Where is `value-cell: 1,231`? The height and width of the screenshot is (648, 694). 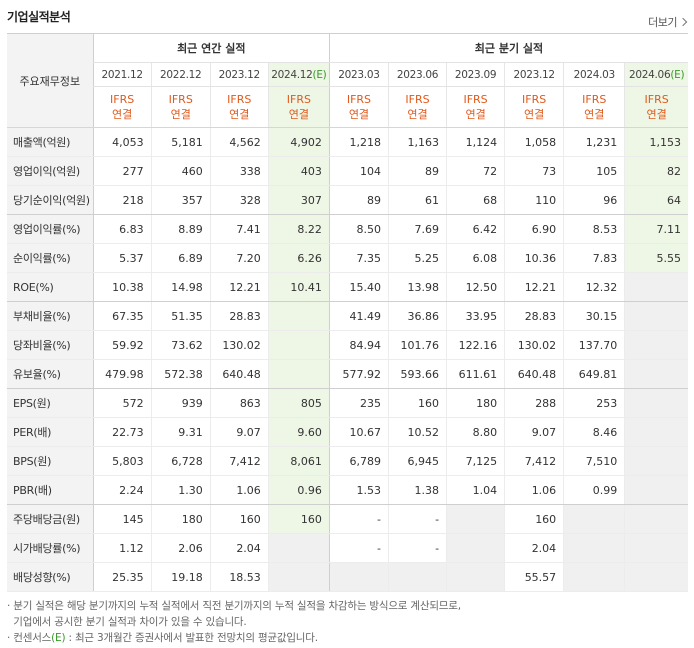
value-cell: 1,231 is located at coordinates (594, 142).